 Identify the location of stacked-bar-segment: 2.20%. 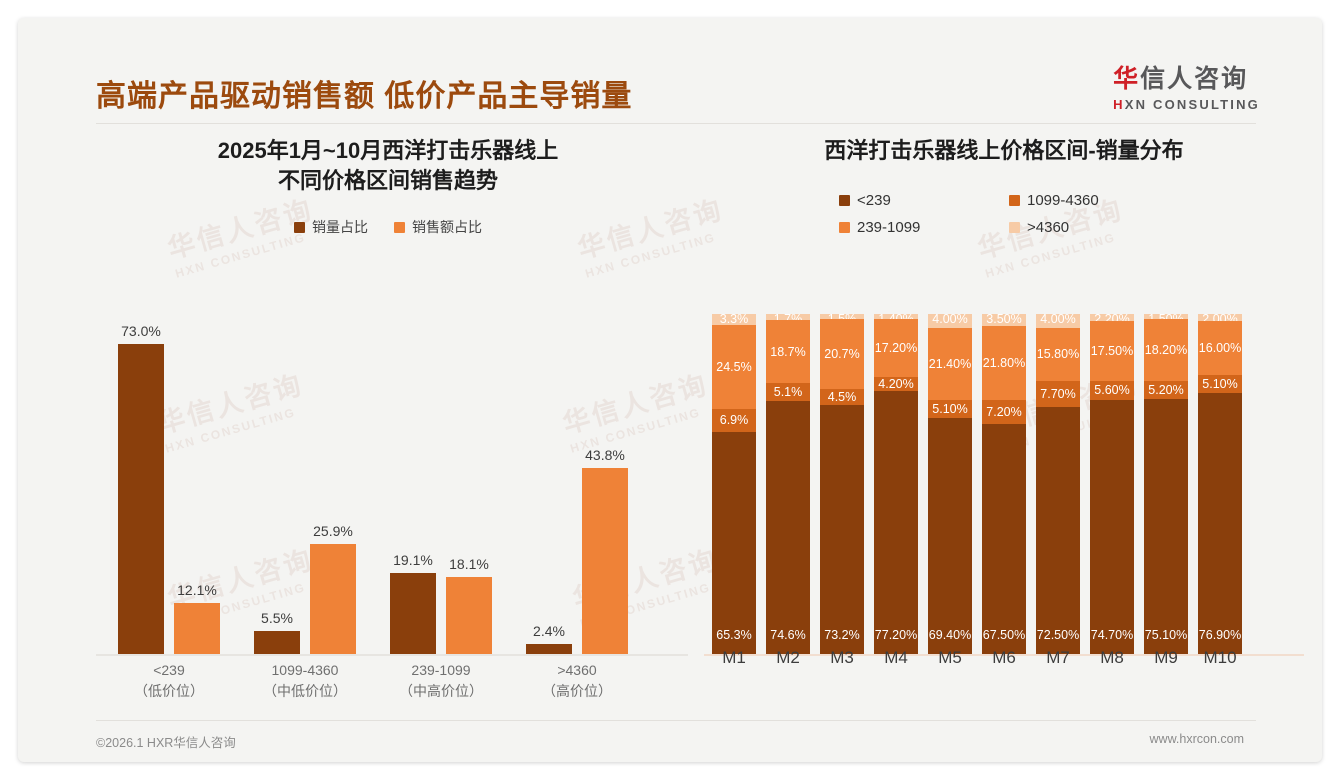
(1112, 319).